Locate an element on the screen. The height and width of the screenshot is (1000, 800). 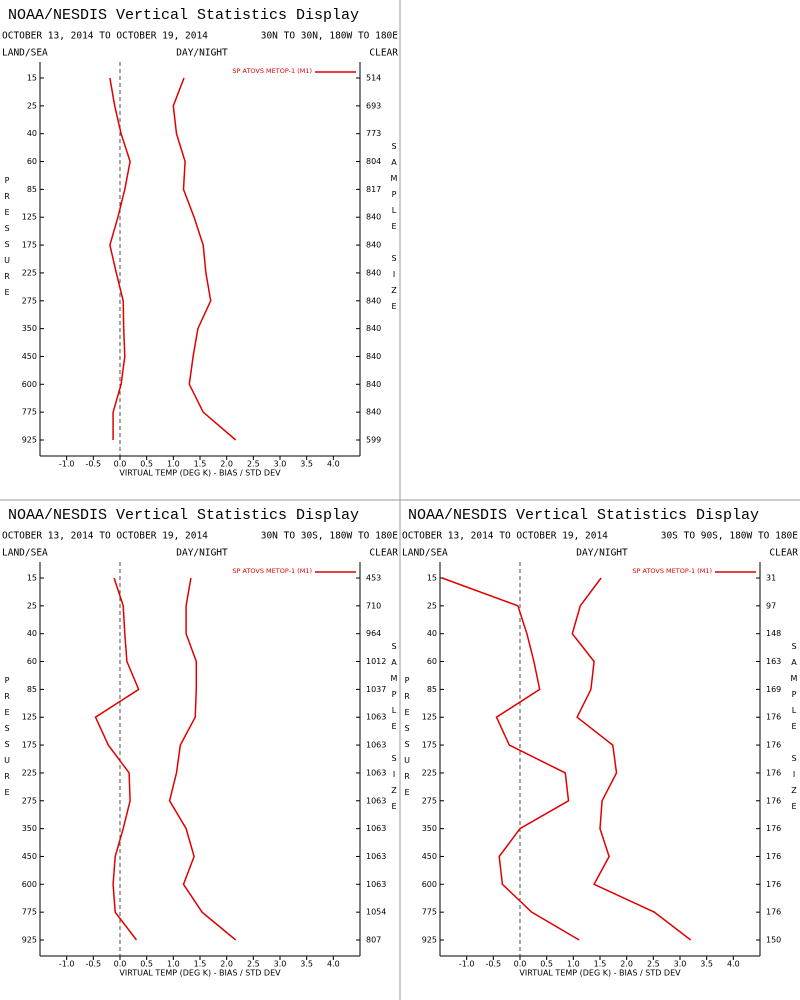
sample-size: 163 is located at coordinates (773, 661).